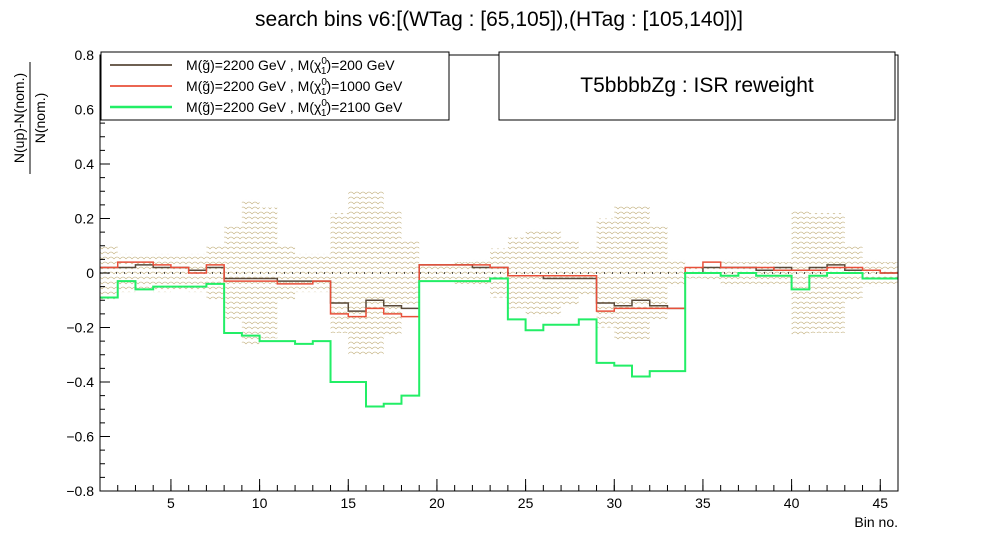  Describe the element at coordinates (29, 118) in the screenshot. I see `y-axis-label: N(up)-N(nom.) N(nom.)` at that location.